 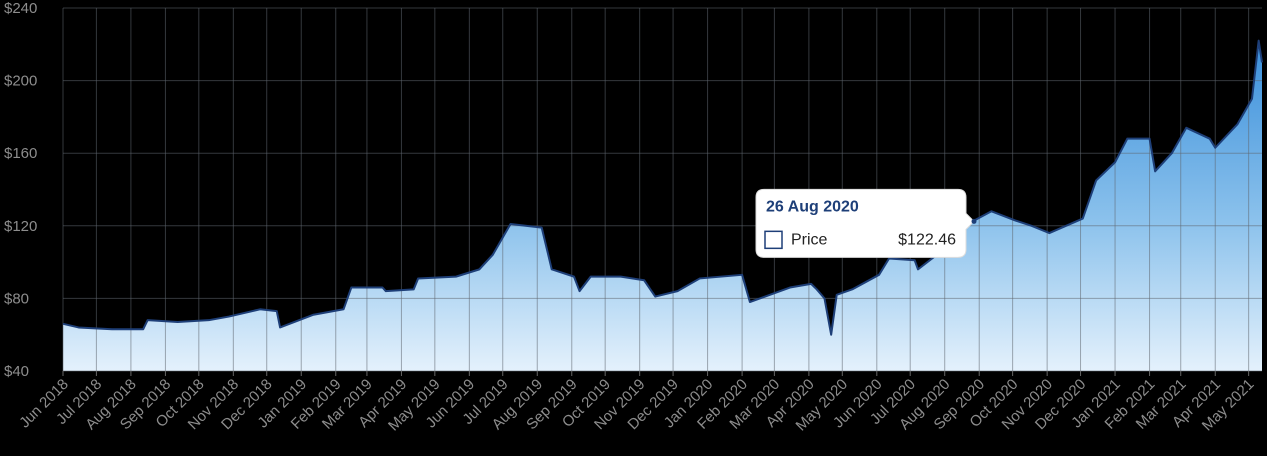 What do you see at coordinates (16, 371) in the screenshot?
I see `y-tick-label: $40` at bounding box center [16, 371].